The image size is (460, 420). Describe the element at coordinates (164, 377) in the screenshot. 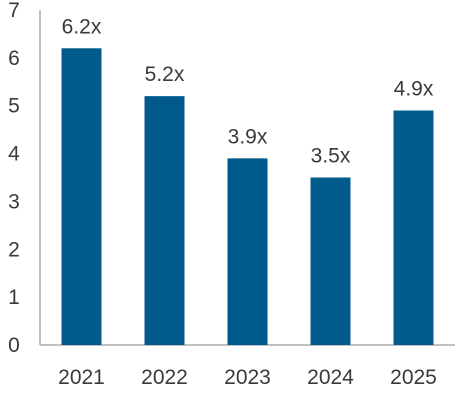

I see `x-tick-label: 2022` at that location.